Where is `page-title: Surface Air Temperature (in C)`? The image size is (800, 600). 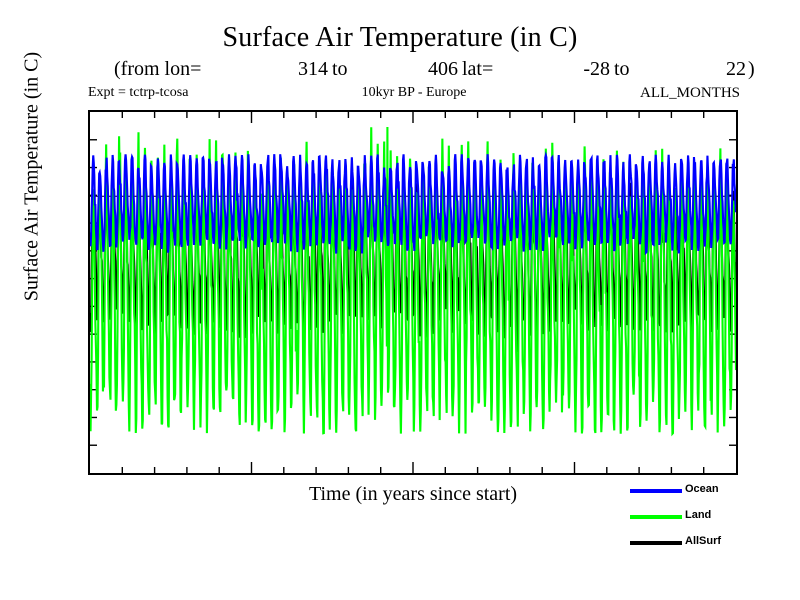 page-title: Surface Air Temperature (in C) is located at coordinates (400, 37).